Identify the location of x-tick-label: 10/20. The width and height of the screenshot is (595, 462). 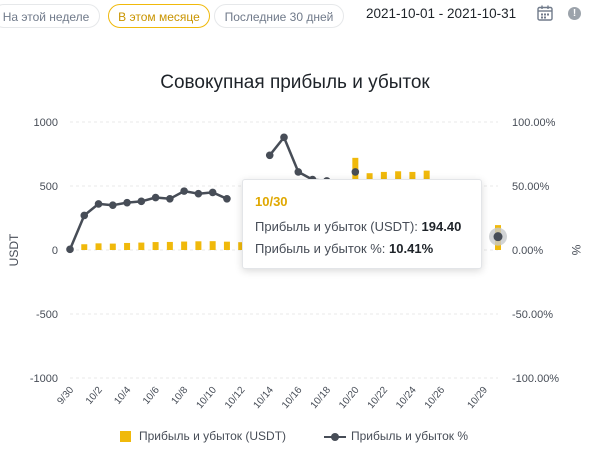
(349, 398).